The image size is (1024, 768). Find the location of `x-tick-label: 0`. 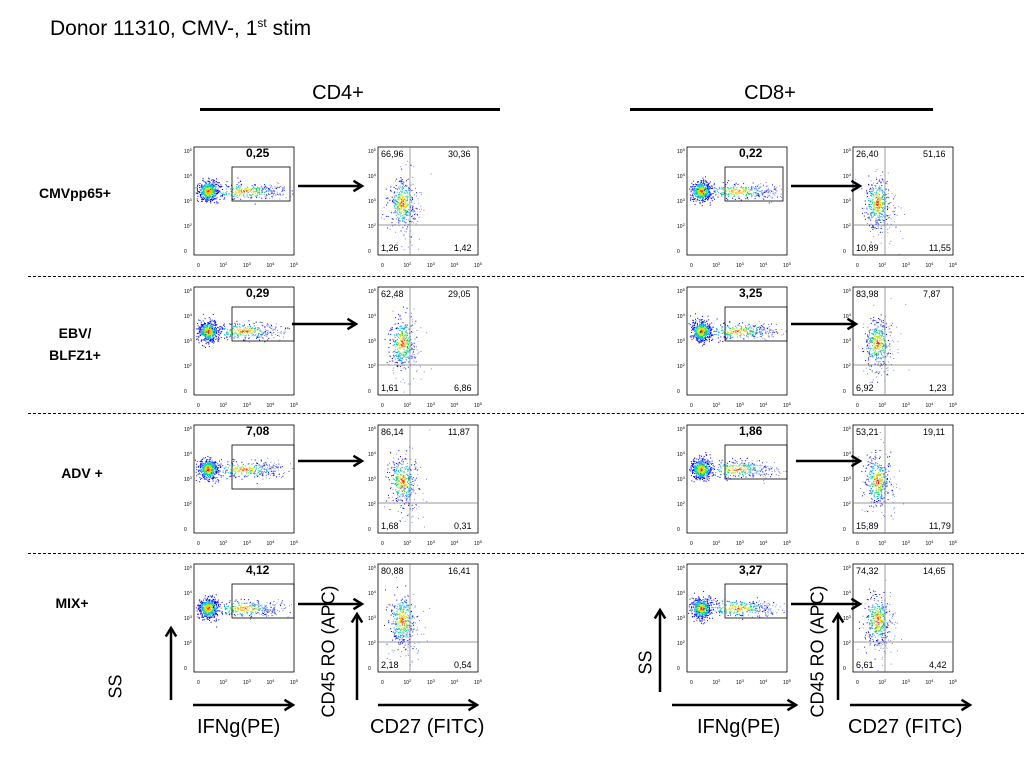

x-tick-label: 0 is located at coordinates (857, 266).